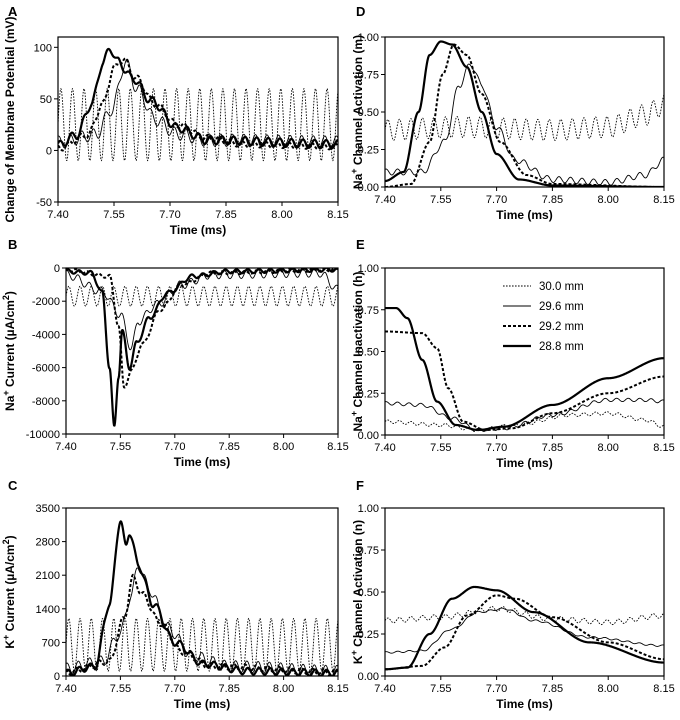 This screenshot has width=680, height=720. Describe the element at coordinates (46, 369) in the screenshot. I see `y-tick-label: -6000` at that location.